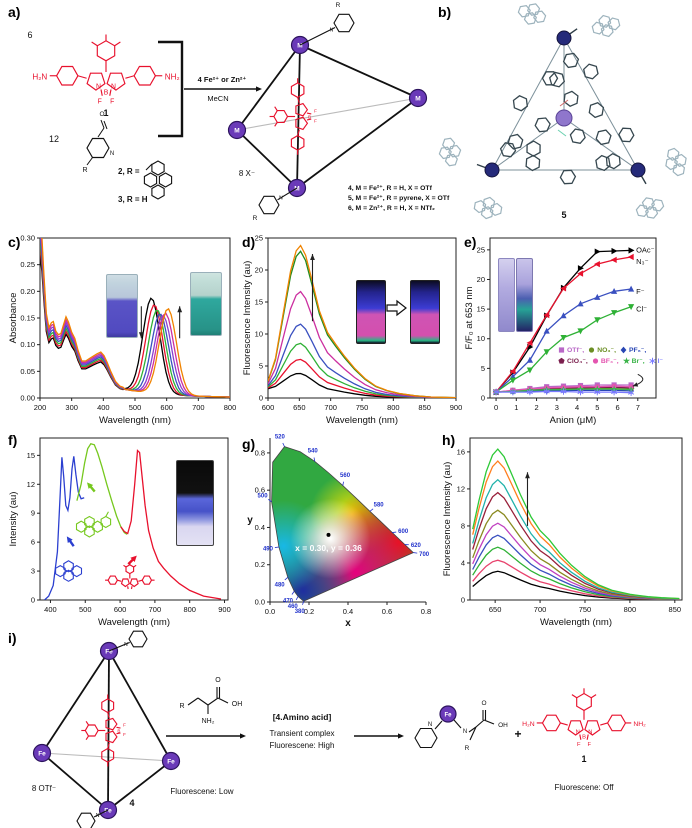 Image resolution: width=692 pixels, height=828 pixels. Describe the element at coordinates (562, 111) in the screenshot. I see `scheme-b-svg: 5` at that location.